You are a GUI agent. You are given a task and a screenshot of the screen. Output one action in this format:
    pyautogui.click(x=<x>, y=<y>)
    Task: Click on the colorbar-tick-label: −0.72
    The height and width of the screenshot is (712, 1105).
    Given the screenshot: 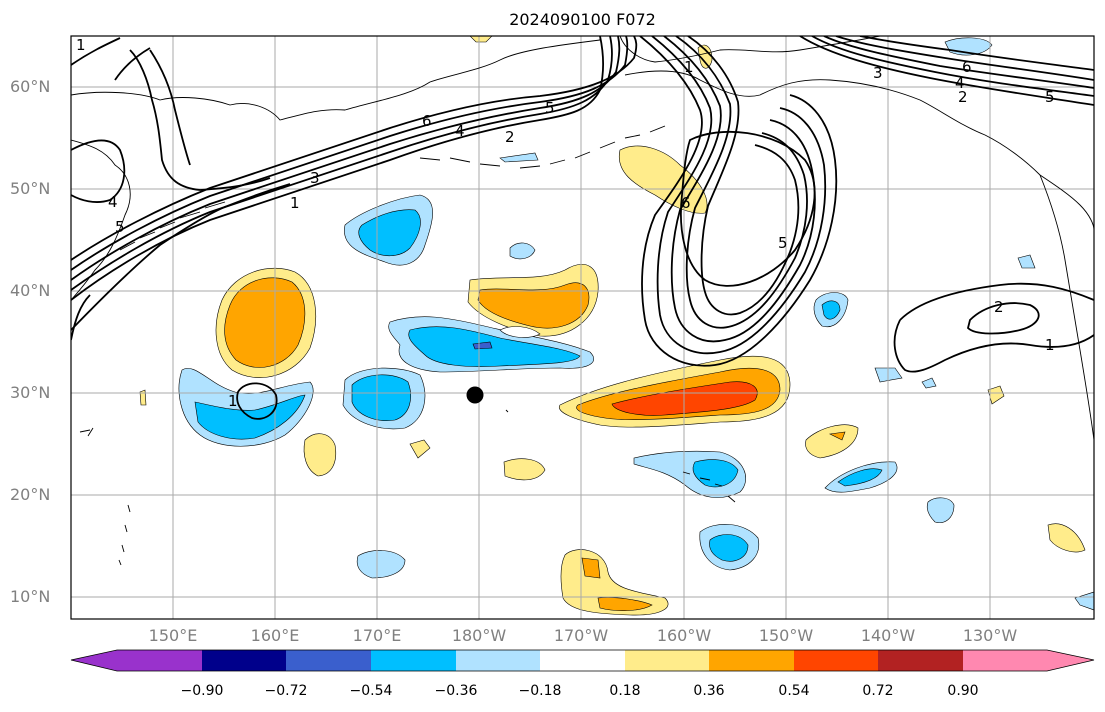 What is the action you would take?
    pyautogui.click(x=286, y=691)
    